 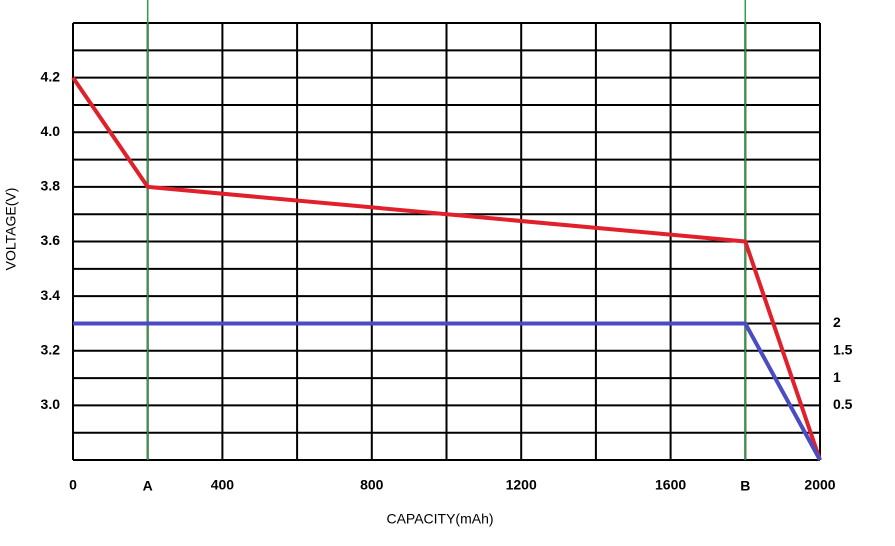 I want to click on x-tick-label: 1200, so click(x=521, y=485).